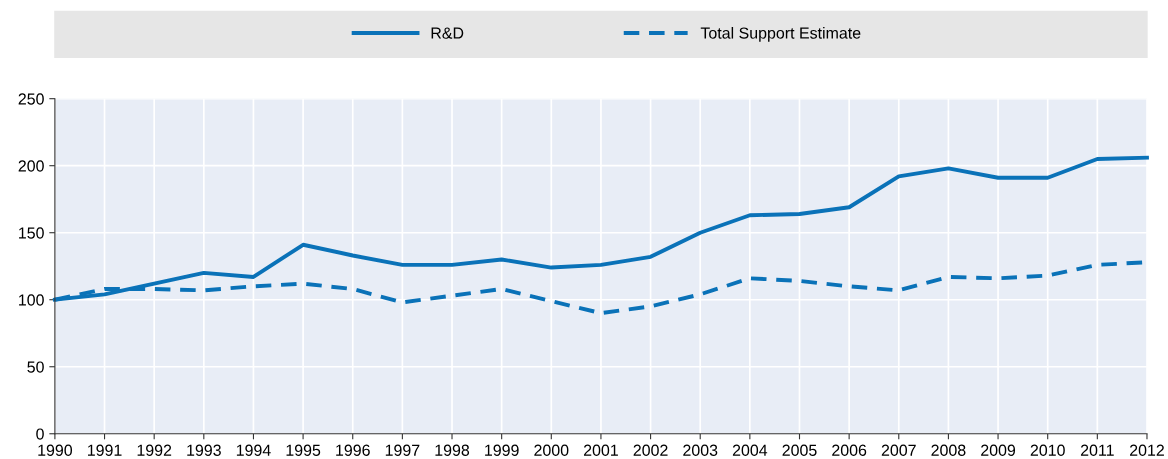 Image resolution: width=1168 pixels, height=459 pixels. I want to click on x-tick-label: 2007, so click(898, 450).